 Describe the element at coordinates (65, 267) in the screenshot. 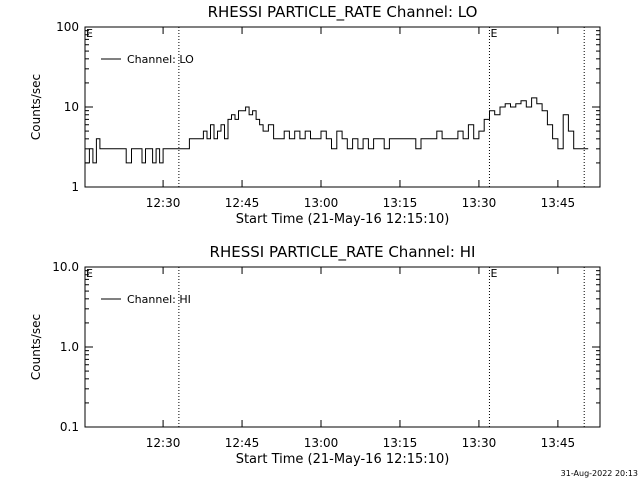

I see `y-tick-label: 10.0` at that location.